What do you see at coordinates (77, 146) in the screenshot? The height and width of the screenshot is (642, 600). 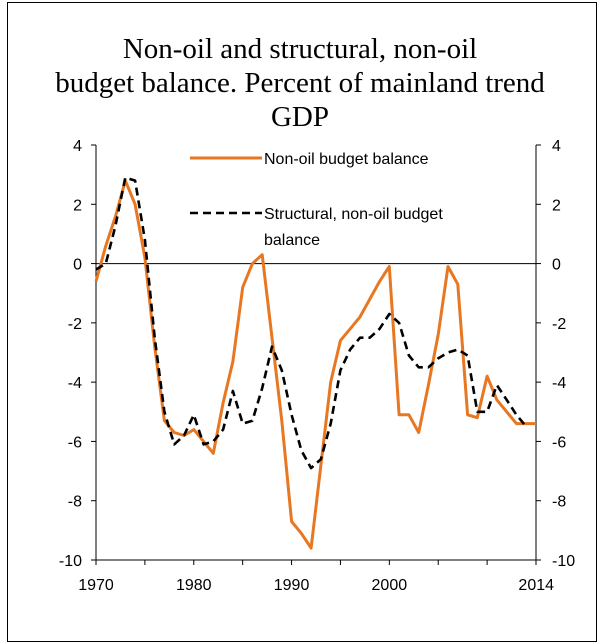 I see `y-tick-label-left: 4` at bounding box center [77, 146].